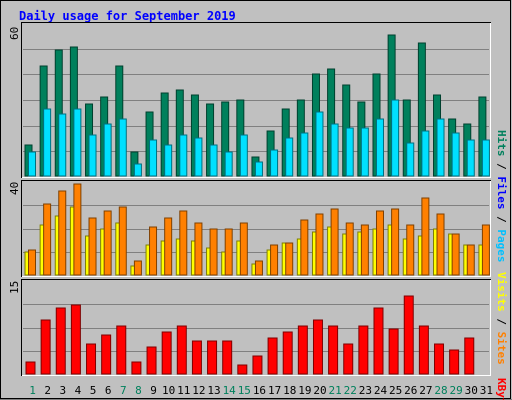 This screenshot has width=512, height=400. What do you see at coordinates (32, 390) in the screenshot?
I see `day-label-1: 1` at bounding box center [32, 390].